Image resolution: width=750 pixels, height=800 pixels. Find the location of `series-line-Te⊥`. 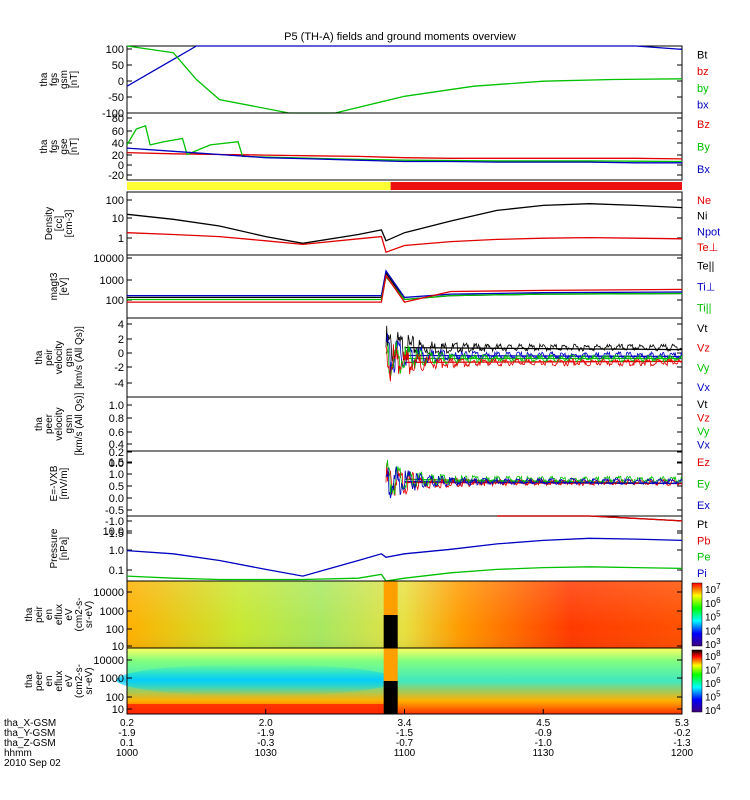

series-line-Te⊥ is located at coordinates (404, 288).